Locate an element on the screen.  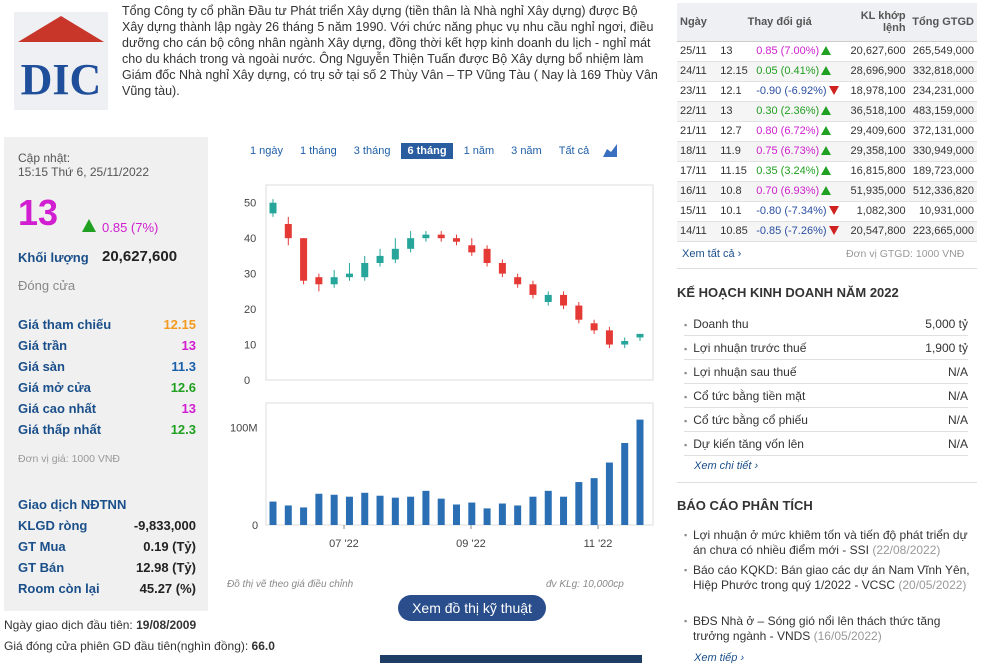
cell-change: 10.8 0.70 (6.93%) is located at coordinates (780, 191).